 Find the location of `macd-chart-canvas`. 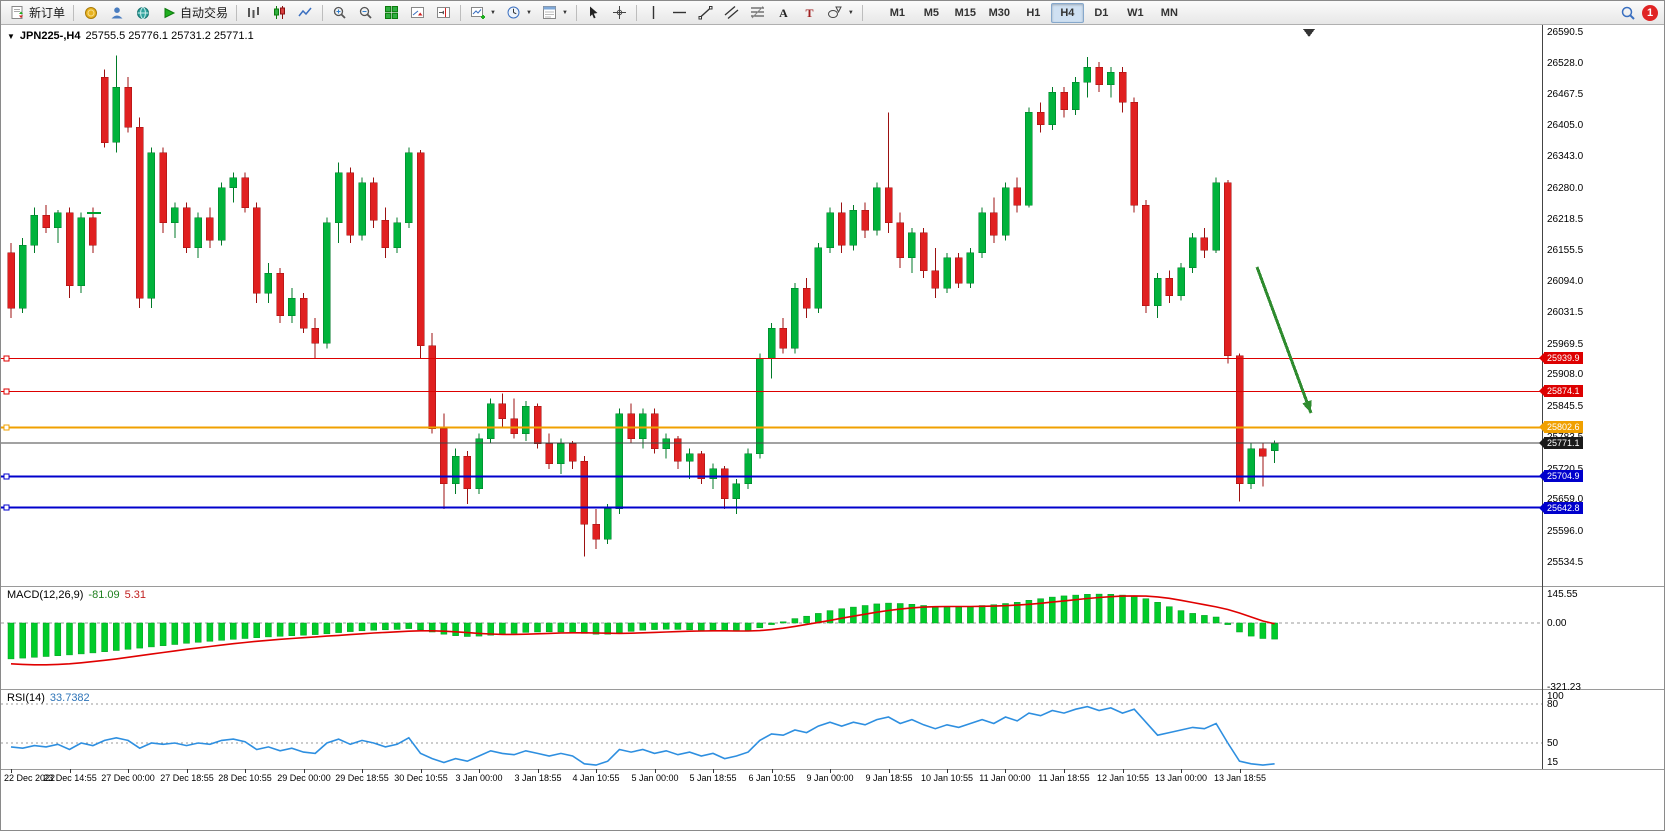

macd-chart-canvas is located at coordinates (771, 637).